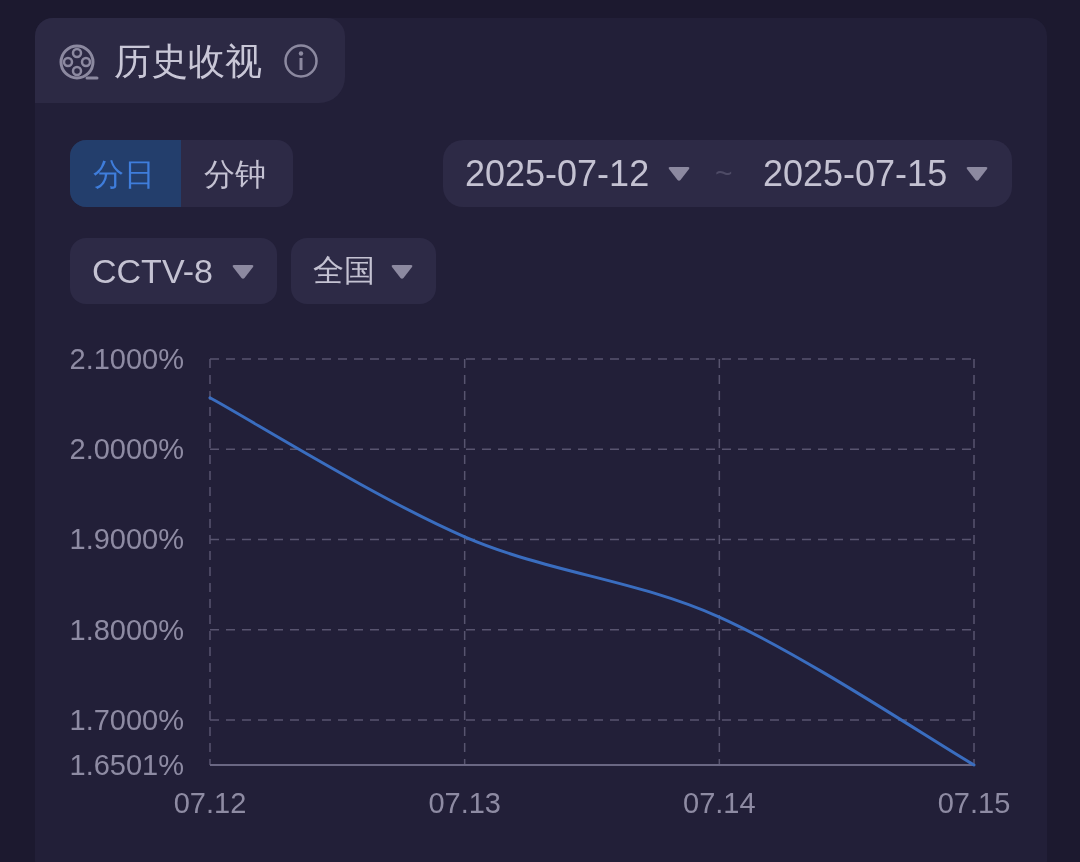 The width and height of the screenshot is (1080, 862). What do you see at coordinates (126, 629) in the screenshot?
I see `y-tick-label: 1.8000%` at bounding box center [126, 629].